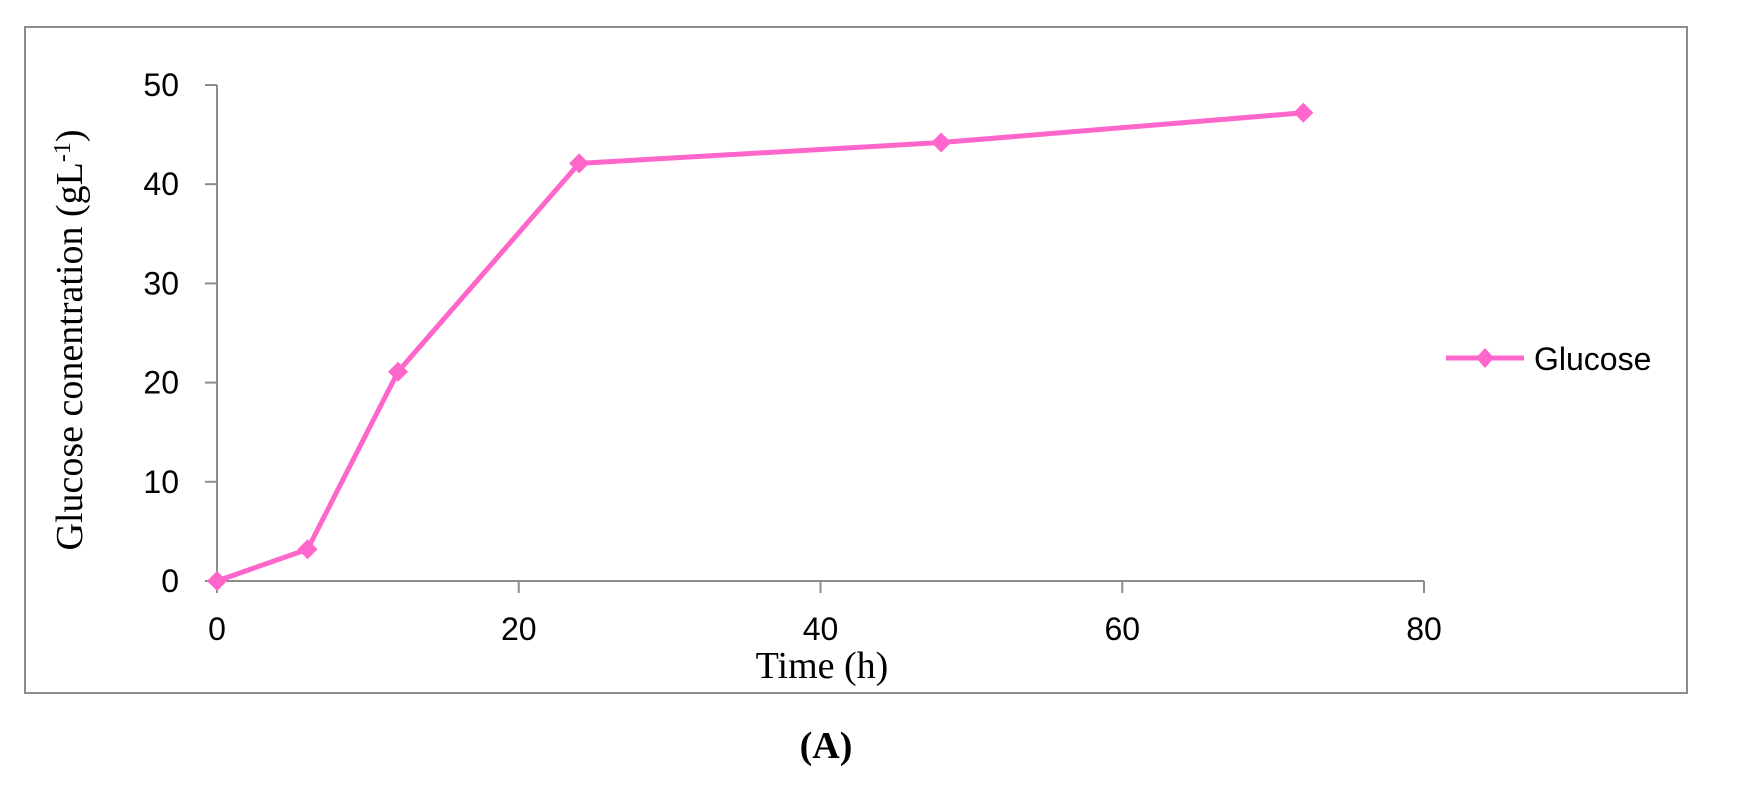 The image size is (1739, 808). Describe the element at coordinates (170, 581) in the screenshot. I see `y-tick-label: 0` at that location.